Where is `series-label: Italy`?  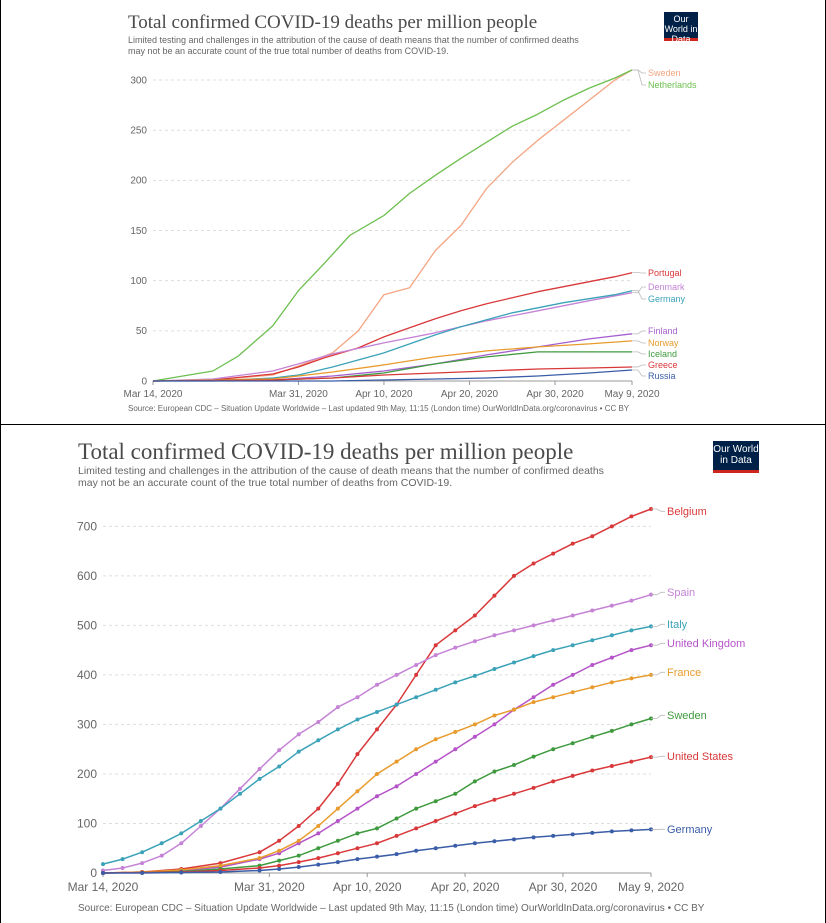 series-label: Italy is located at coordinates (677, 625).